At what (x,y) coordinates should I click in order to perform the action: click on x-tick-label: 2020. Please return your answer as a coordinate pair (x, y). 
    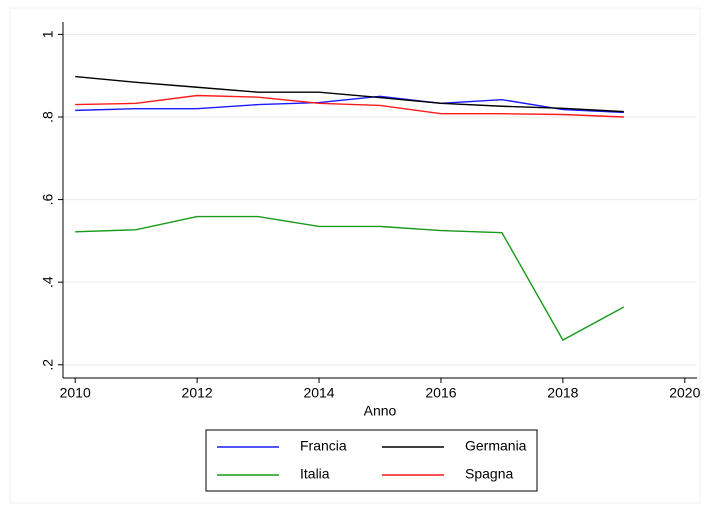
    Looking at the image, I should click on (684, 393).